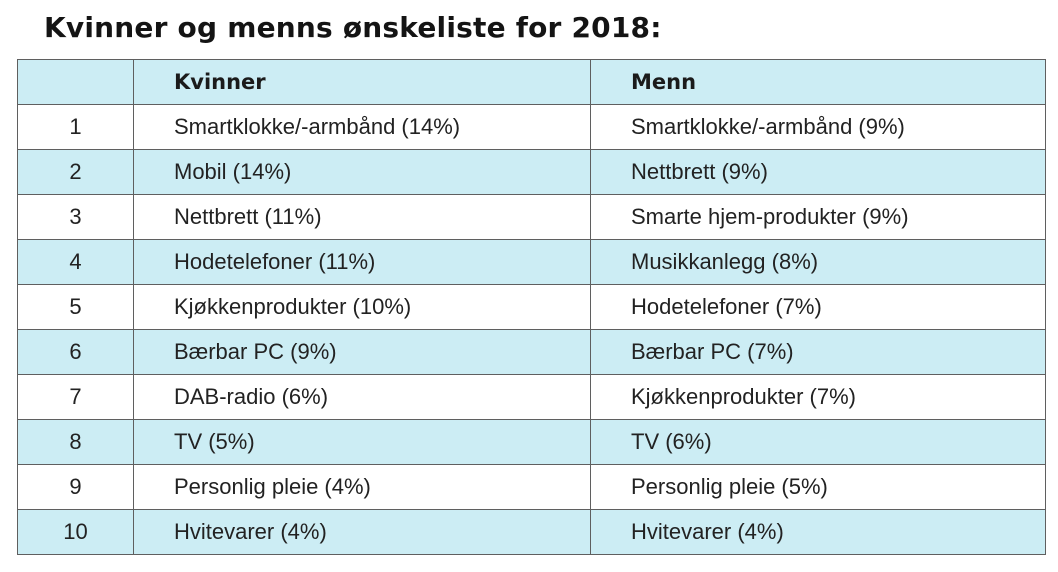 This screenshot has height=572, width=1058. Describe the element at coordinates (818, 487) in the screenshot. I see `men-item-cell: Personlig pleie (5%)` at that location.